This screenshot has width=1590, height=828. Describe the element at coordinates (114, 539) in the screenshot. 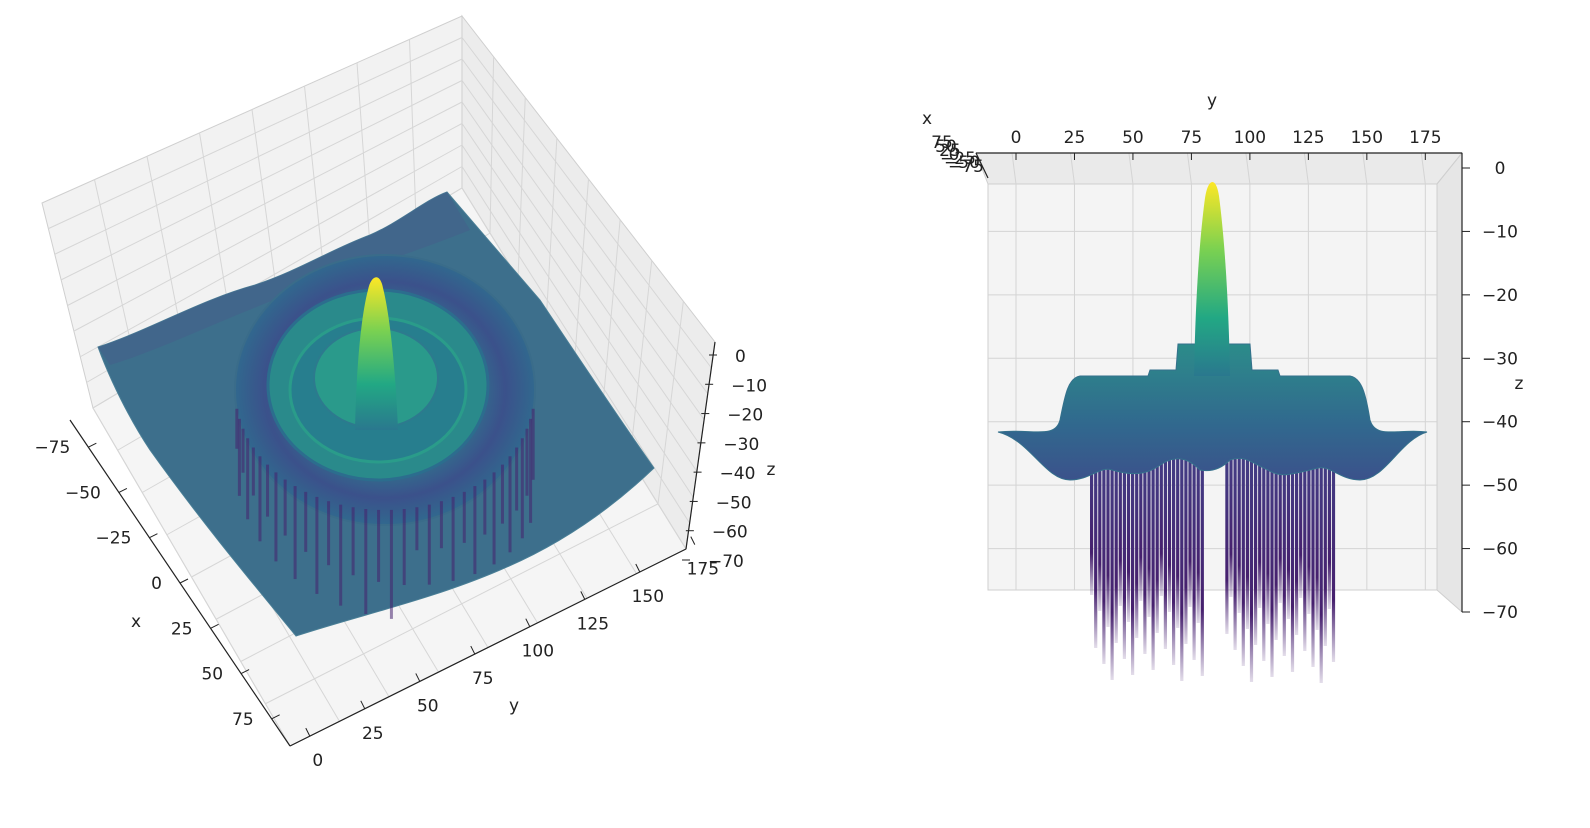

I see `left-x-tick-label: −25` at that location.